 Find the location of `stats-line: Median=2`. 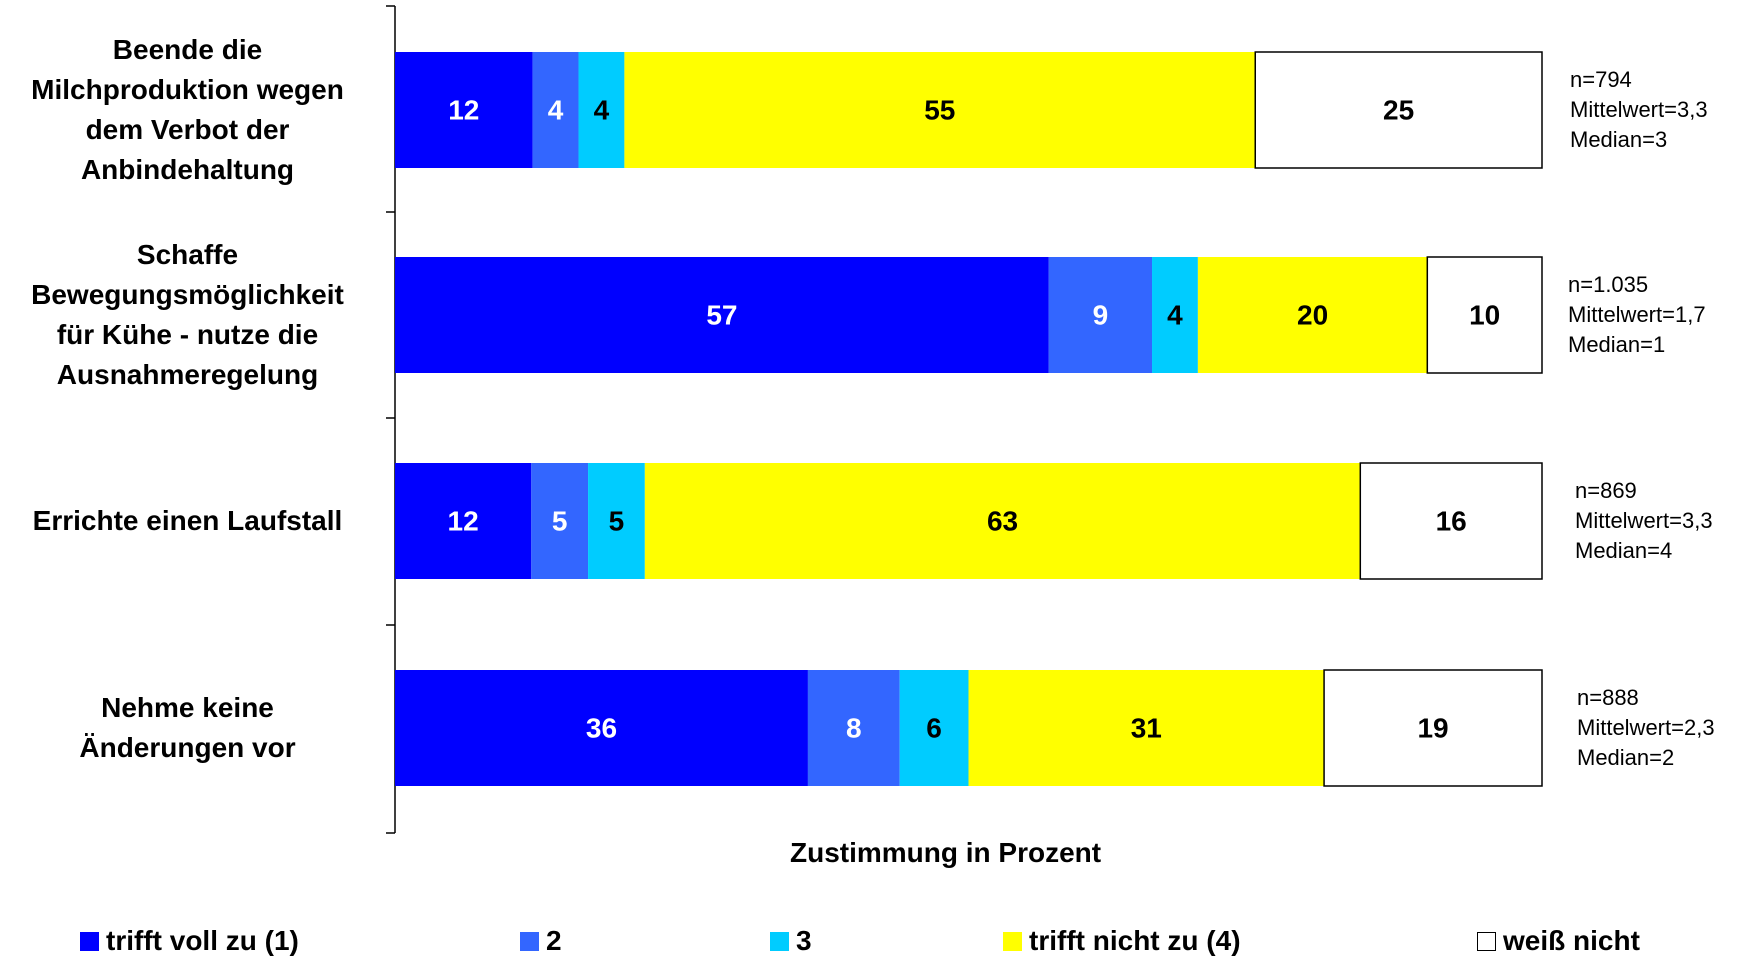

stats-line: Median=2 is located at coordinates (1626, 757).